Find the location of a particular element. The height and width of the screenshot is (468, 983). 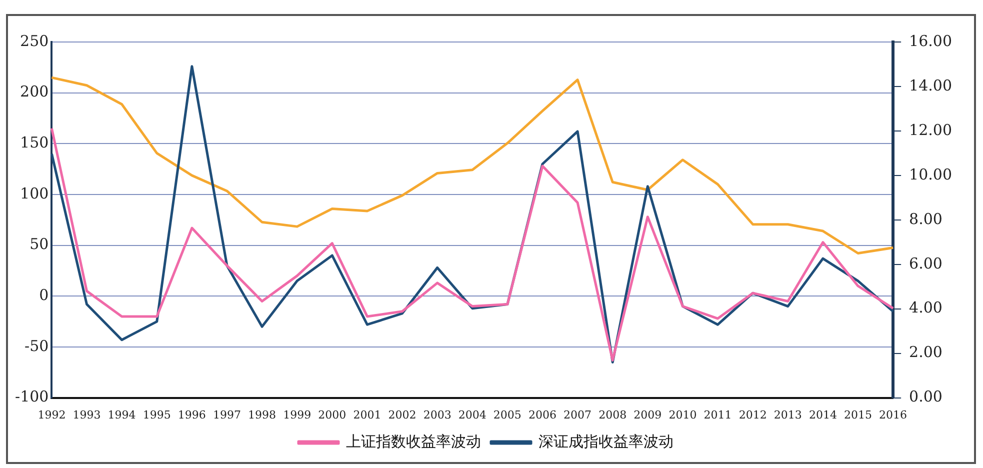

y2-tick-label: 0.00 is located at coordinates (925, 397).